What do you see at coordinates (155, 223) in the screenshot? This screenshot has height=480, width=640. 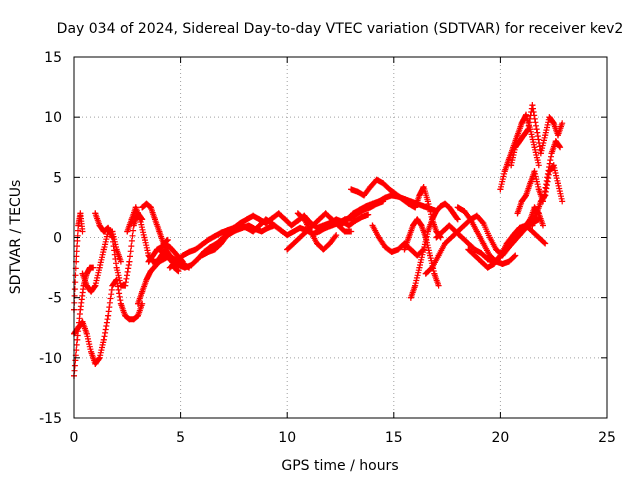 I see `series-t8` at bounding box center [155, 223].